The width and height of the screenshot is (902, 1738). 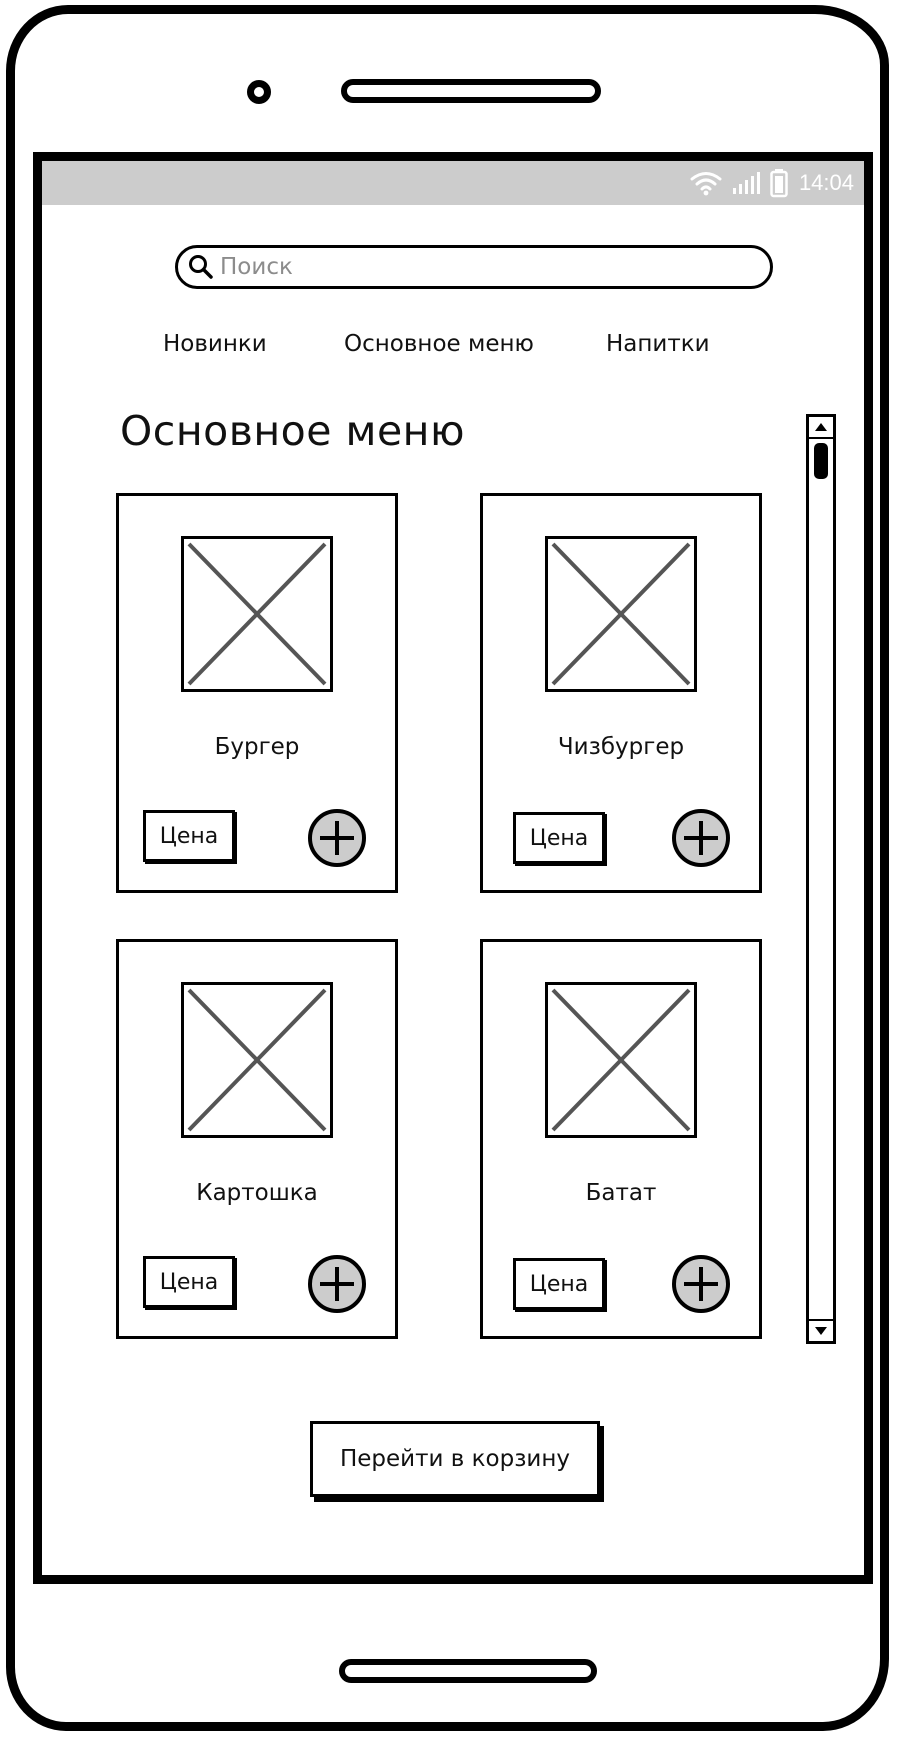 What do you see at coordinates (471, 91) in the screenshot?
I see `speaker-grille` at bounding box center [471, 91].